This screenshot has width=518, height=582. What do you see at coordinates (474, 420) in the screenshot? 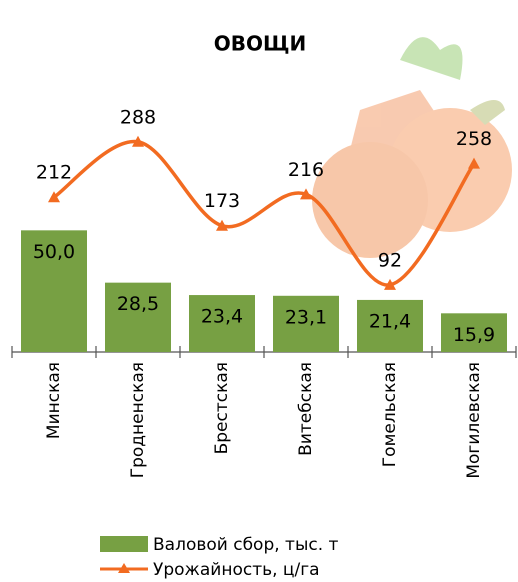
I see `x-tick-label: Могилевская` at bounding box center [474, 420].